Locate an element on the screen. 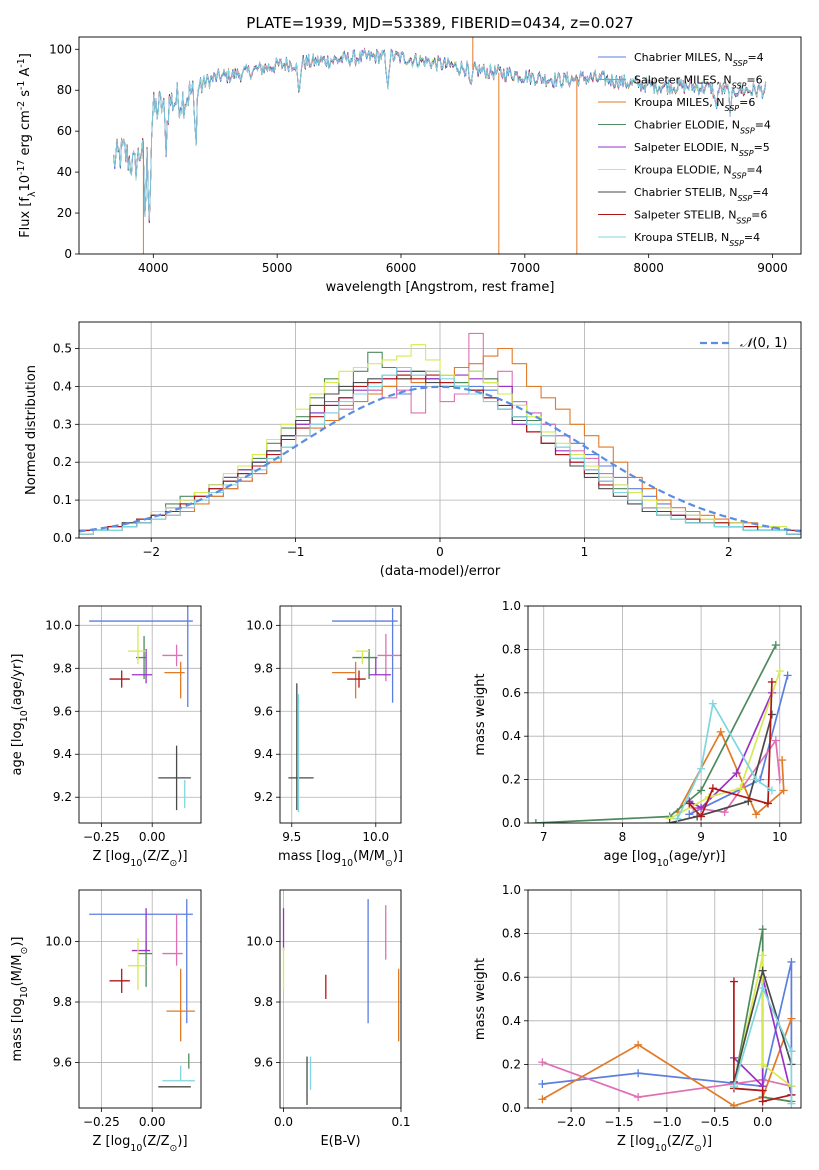  x-tick-label: −2 is located at coordinates (151, 552).